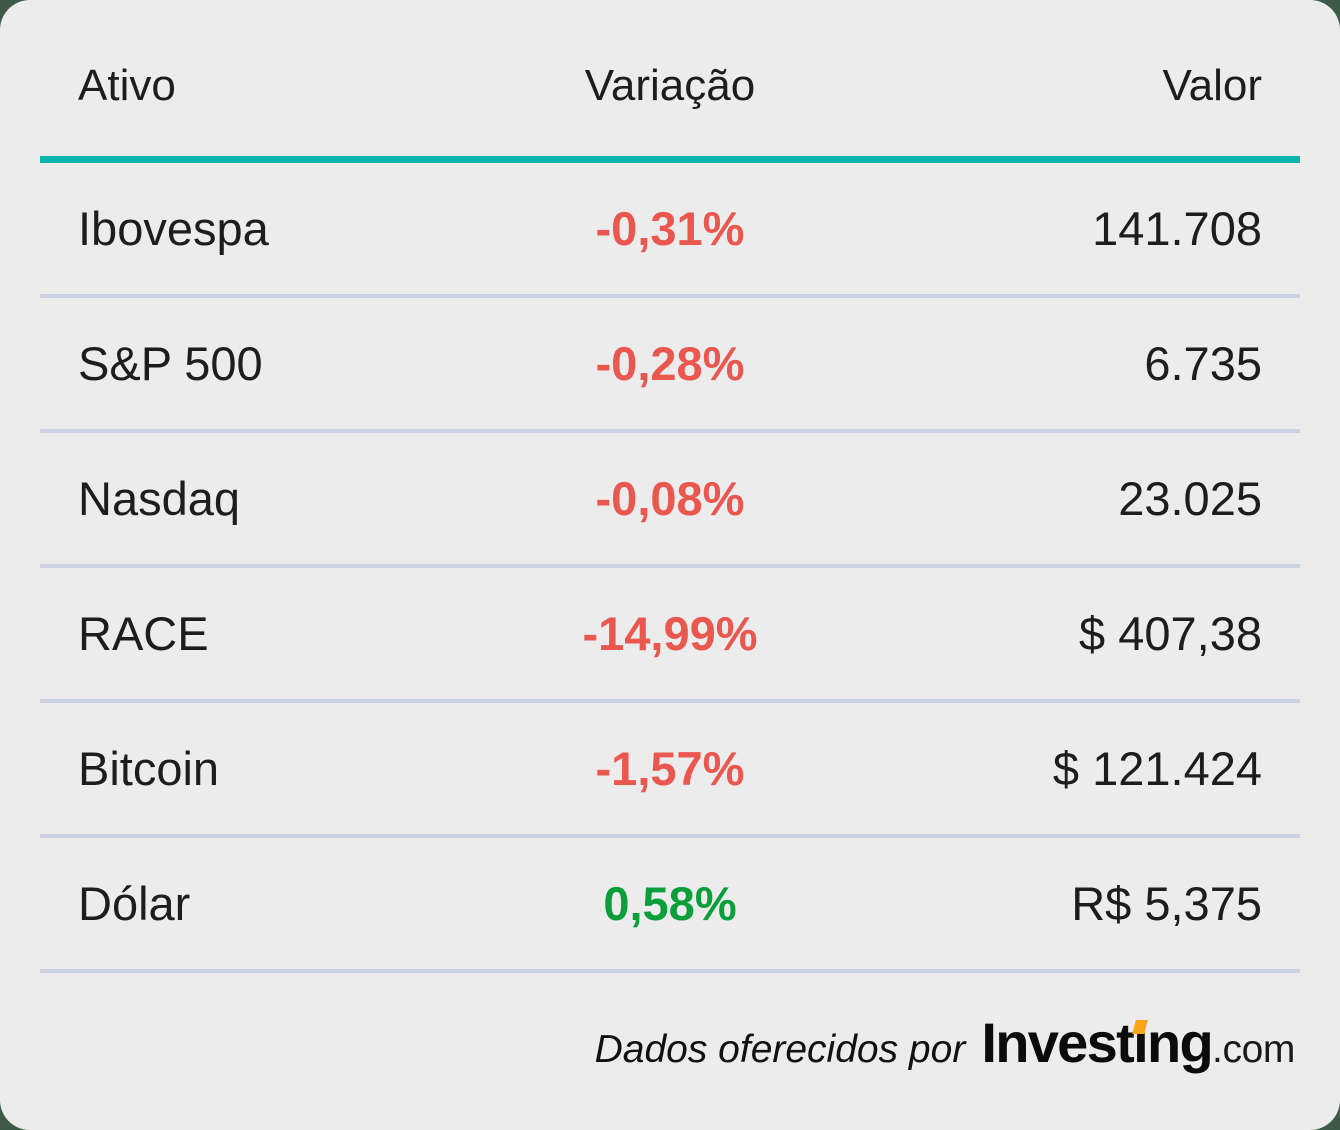 Image resolution: width=1340 pixels, height=1130 pixels. Describe the element at coordinates (149, 768) in the screenshot. I see `asset-name: Bitcoin` at that location.